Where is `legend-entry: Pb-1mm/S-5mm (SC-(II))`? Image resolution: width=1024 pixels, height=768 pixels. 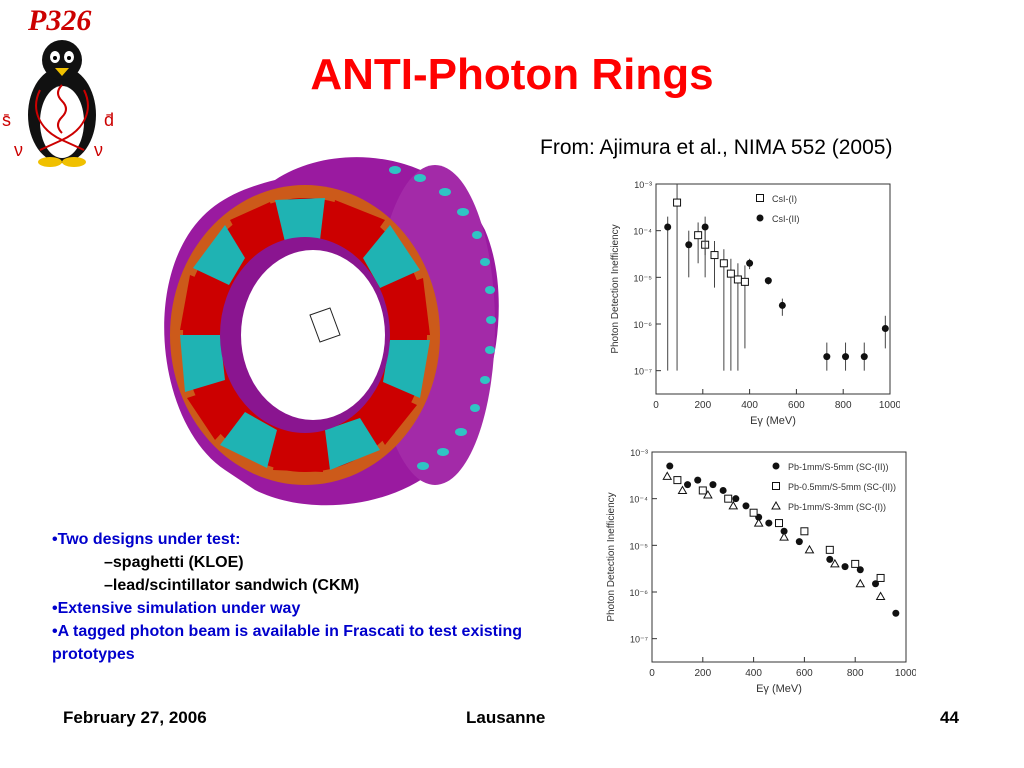
legend-entry: Pb-1mm/S-5mm (SC-(II)) is located at coordinates (838, 467).